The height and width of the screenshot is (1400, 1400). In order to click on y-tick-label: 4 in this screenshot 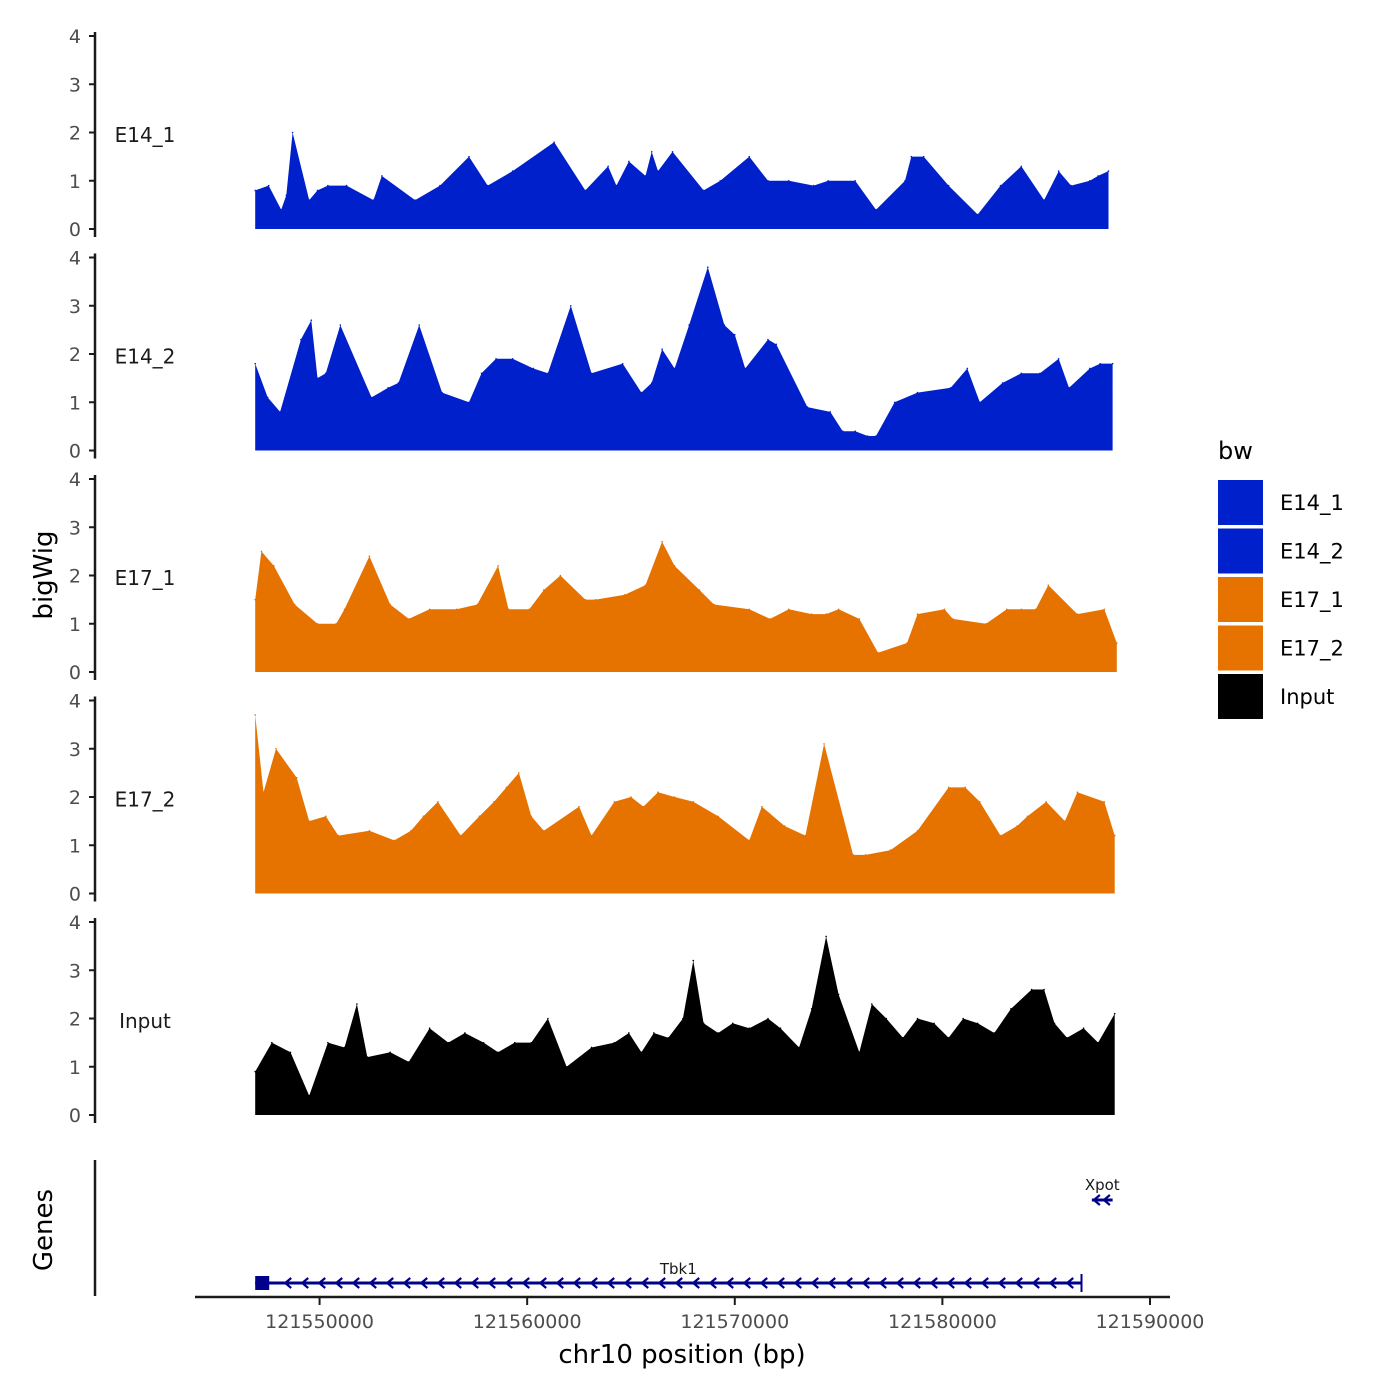, I will do `click(75, 480)`.